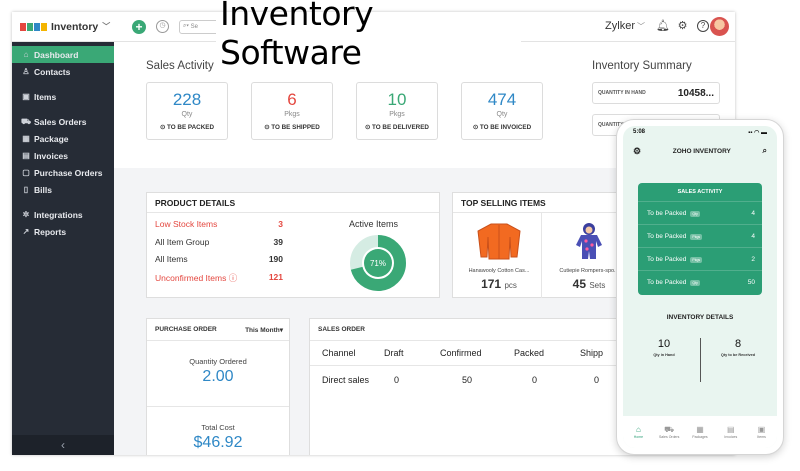 The height and width of the screenshot is (471, 800). What do you see at coordinates (219, 278) in the screenshot?
I see `unconfirmed-items-row: Unconfirmed Items ⓘ 121` at bounding box center [219, 278].